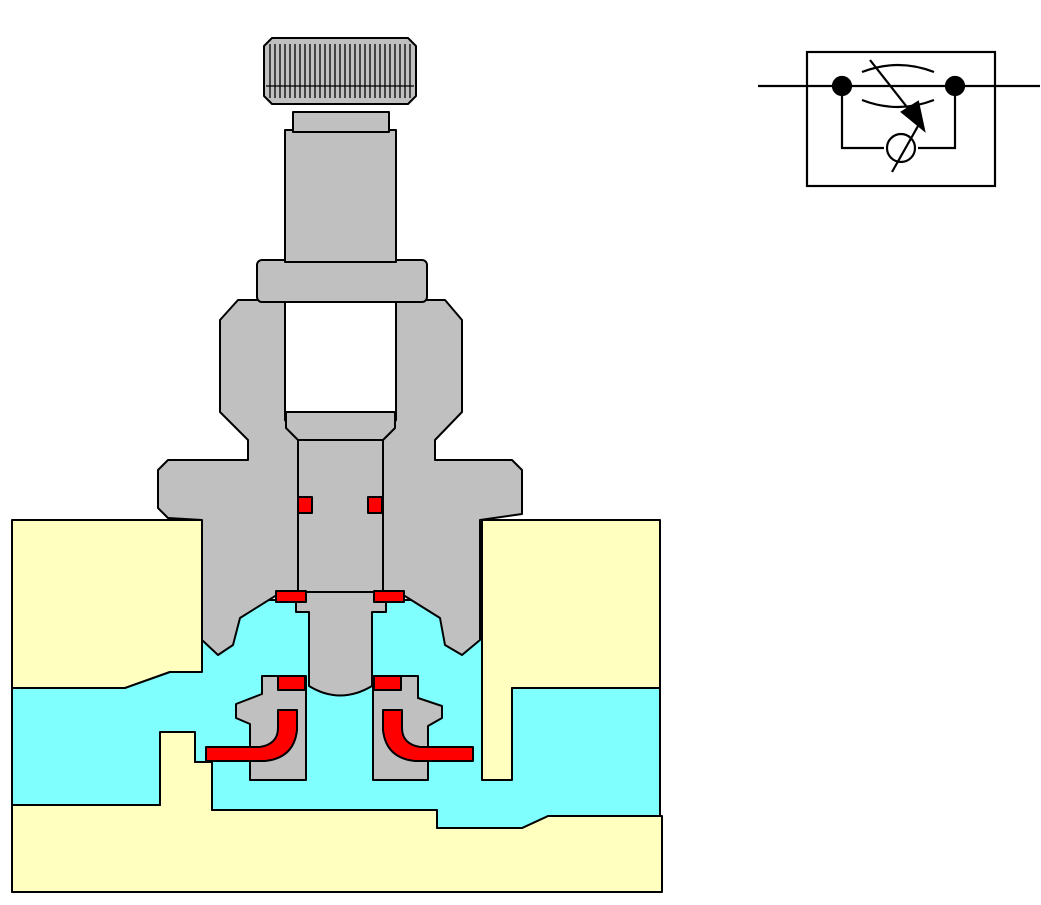 The height and width of the screenshot is (905, 1041). I want to click on spindle-collar, so click(341, 122).